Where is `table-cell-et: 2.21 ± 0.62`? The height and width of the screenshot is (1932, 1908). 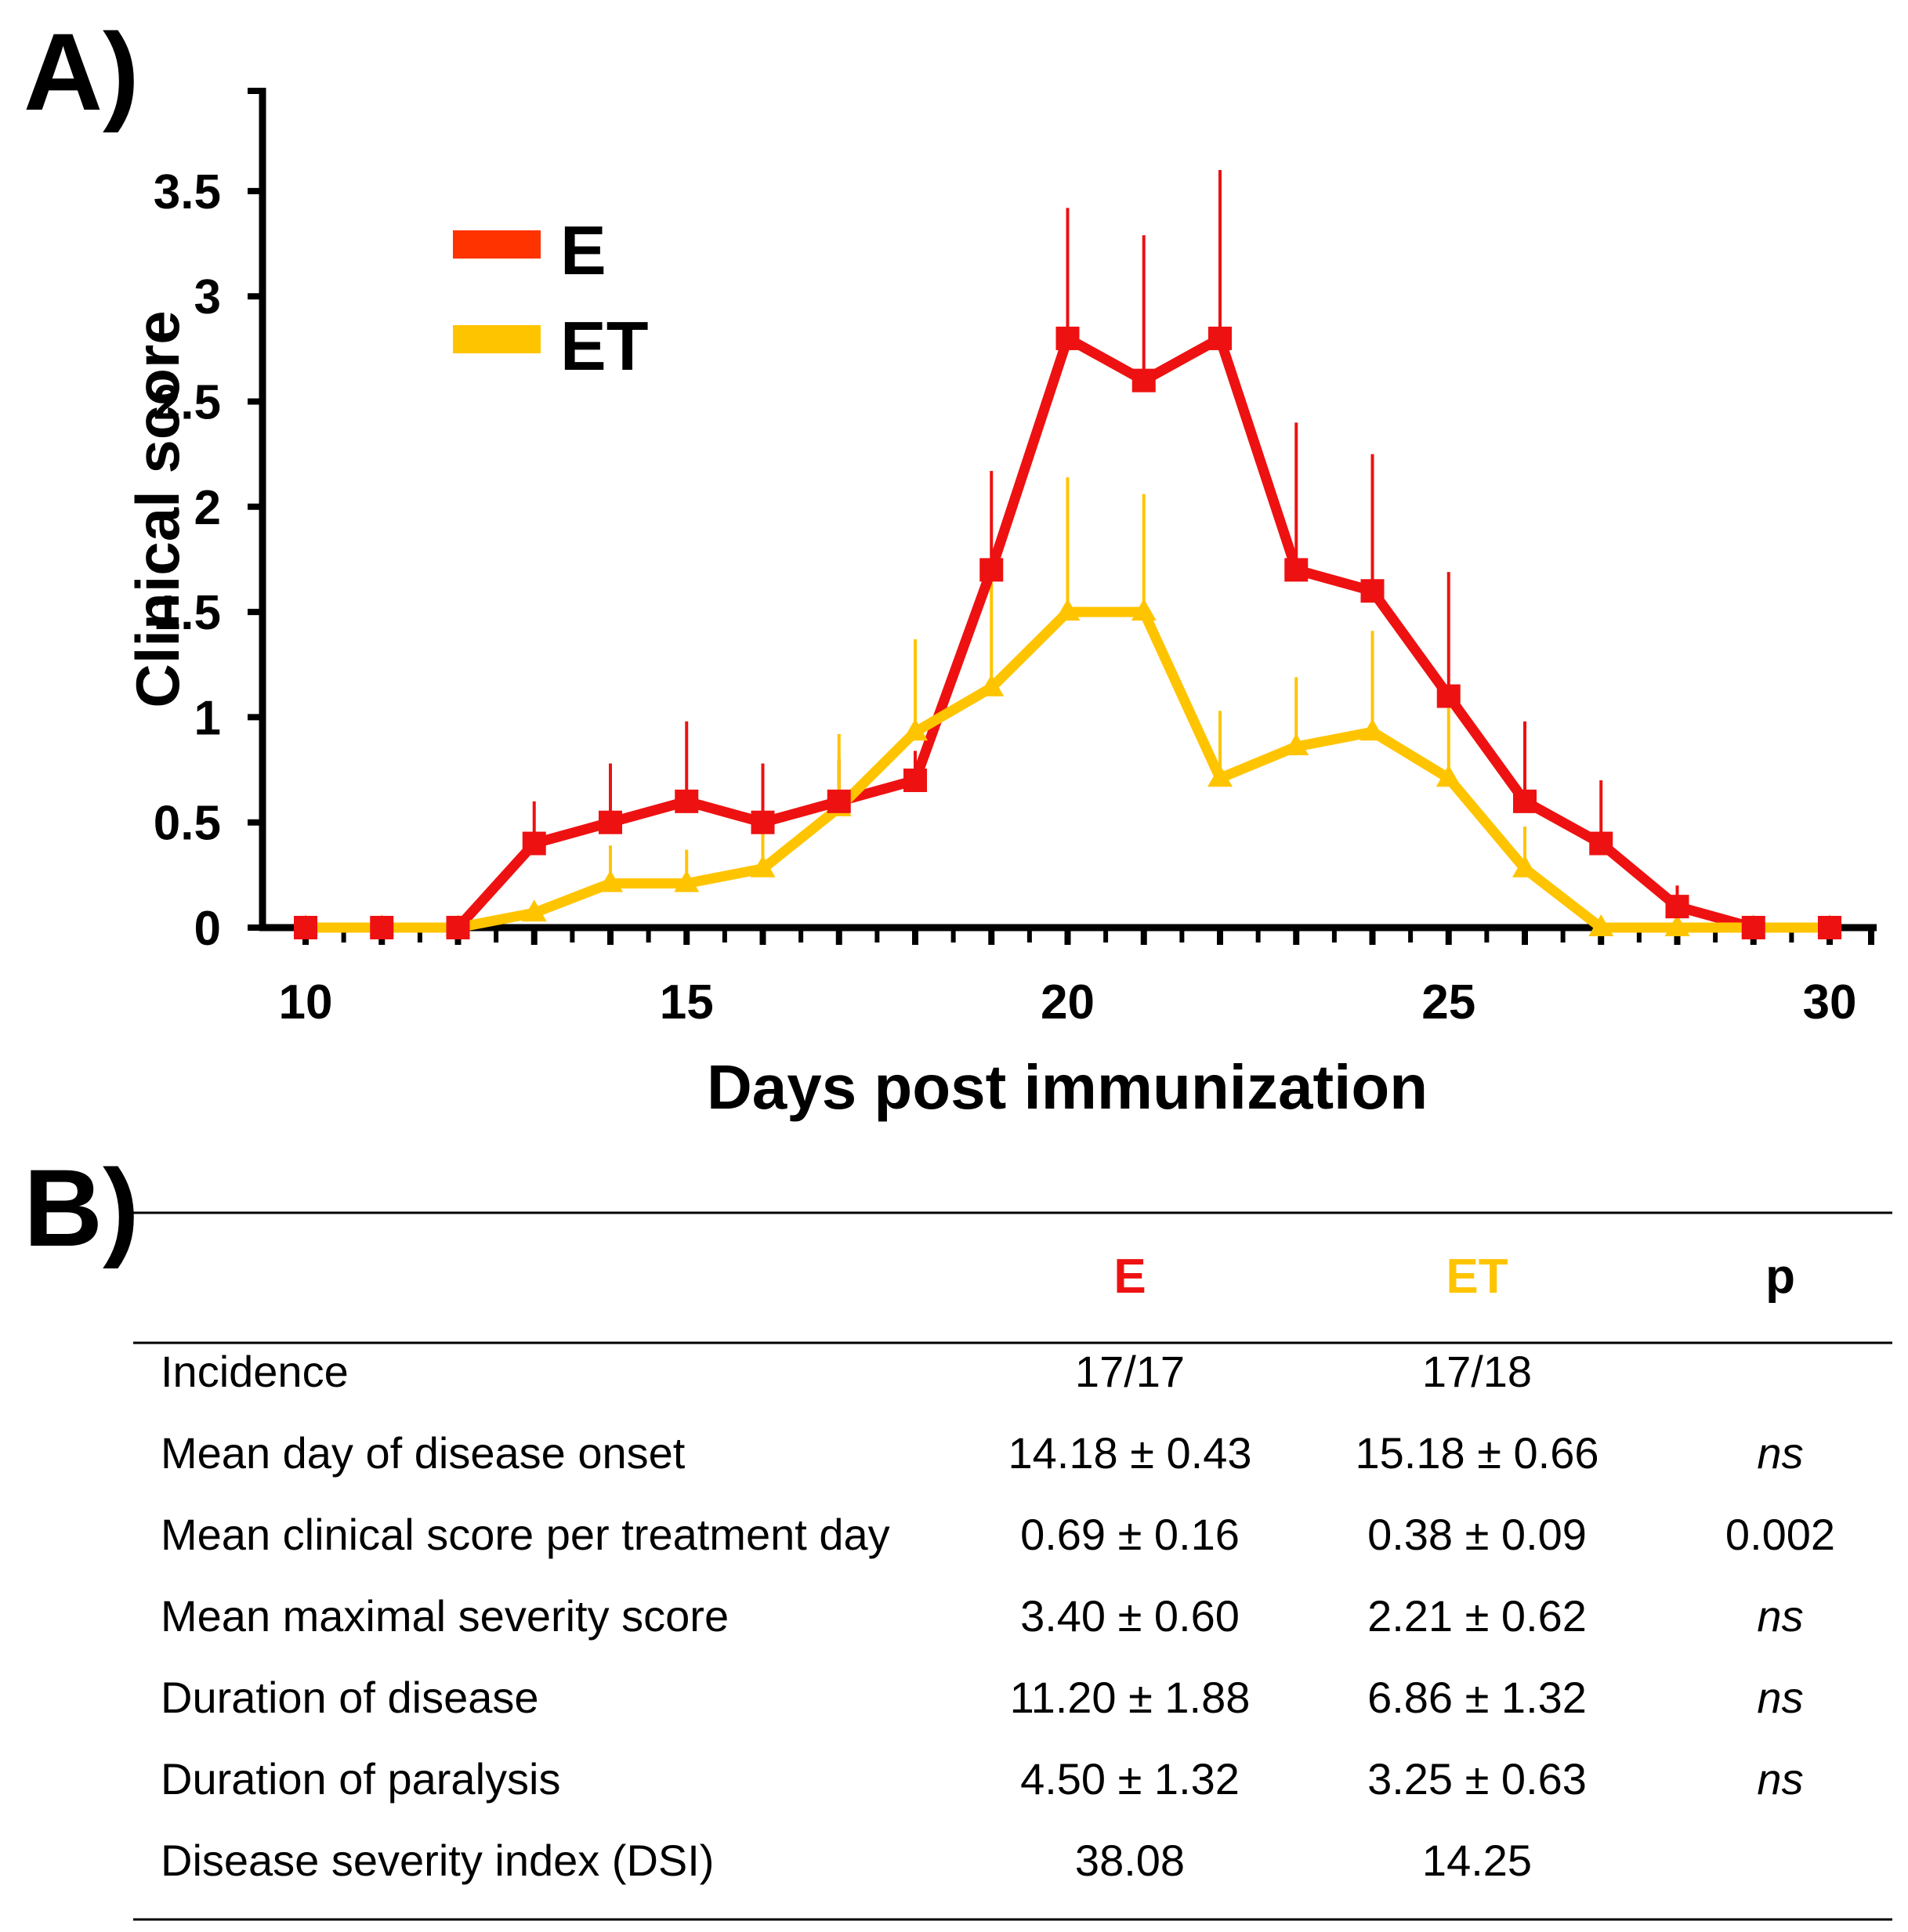
table-cell-et: 2.21 ± 0.62 is located at coordinates (1477, 1616).